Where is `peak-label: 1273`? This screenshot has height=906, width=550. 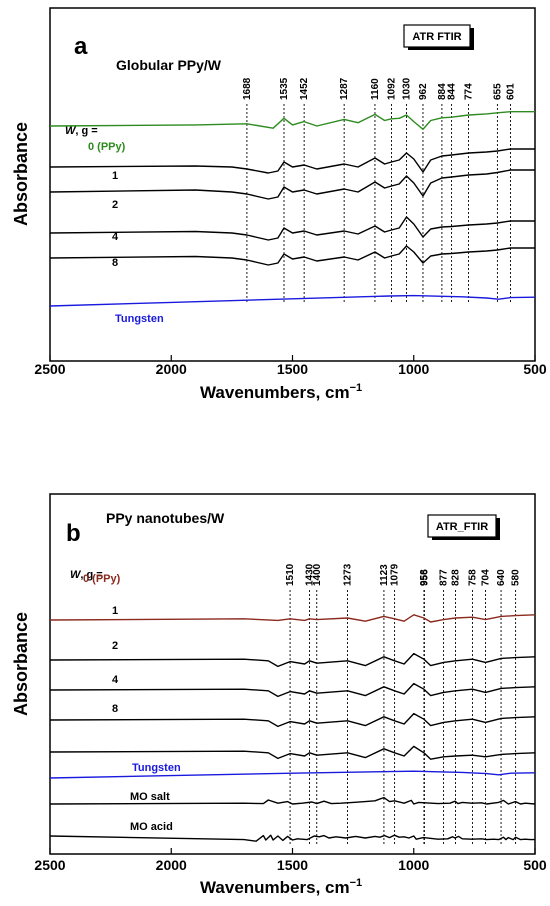
peak-label: 1273 is located at coordinates (348, 574).